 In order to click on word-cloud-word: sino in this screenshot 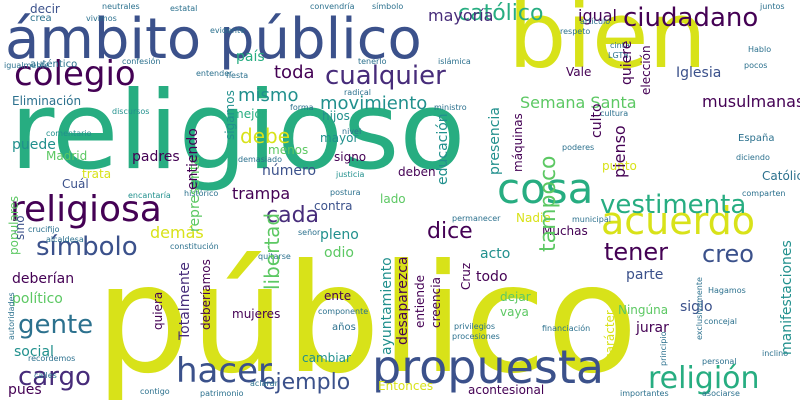, I will do `click(20, 227)`.